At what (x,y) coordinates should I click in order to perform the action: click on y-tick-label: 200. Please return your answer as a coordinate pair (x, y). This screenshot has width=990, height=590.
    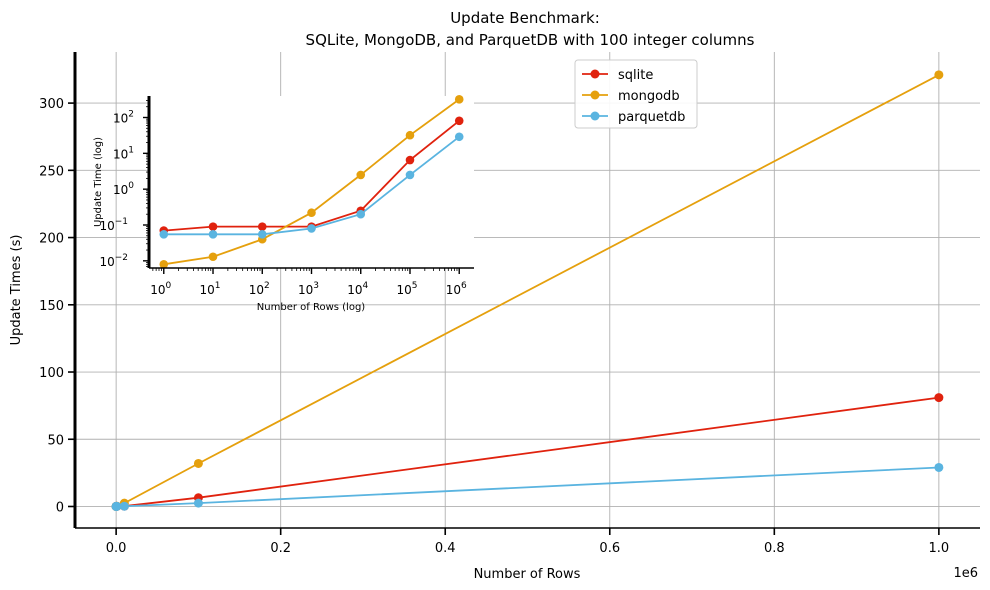
    Looking at the image, I should click on (51, 239).